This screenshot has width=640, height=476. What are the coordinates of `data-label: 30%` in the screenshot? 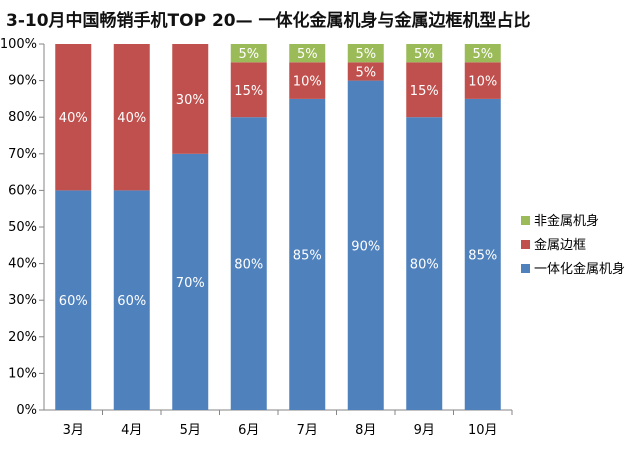 It's located at (190, 100).